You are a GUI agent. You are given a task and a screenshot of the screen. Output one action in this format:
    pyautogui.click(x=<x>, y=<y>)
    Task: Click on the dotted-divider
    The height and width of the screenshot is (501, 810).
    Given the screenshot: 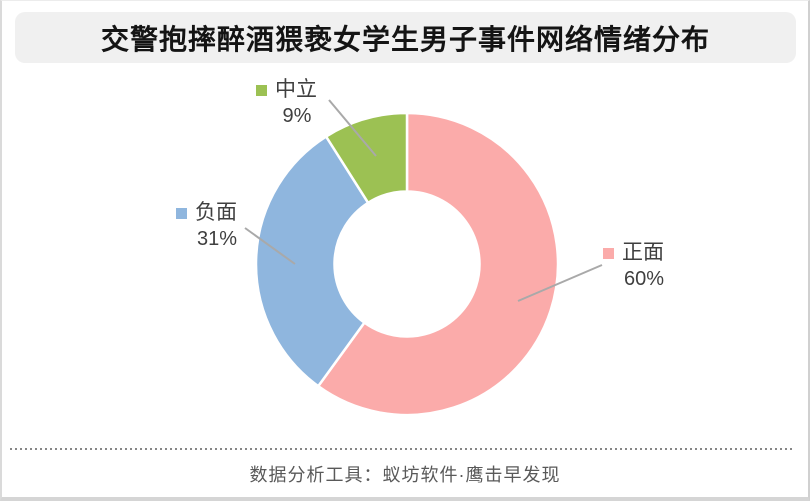 What is the action you would take?
    pyautogui.click(x=402, y=449)
    